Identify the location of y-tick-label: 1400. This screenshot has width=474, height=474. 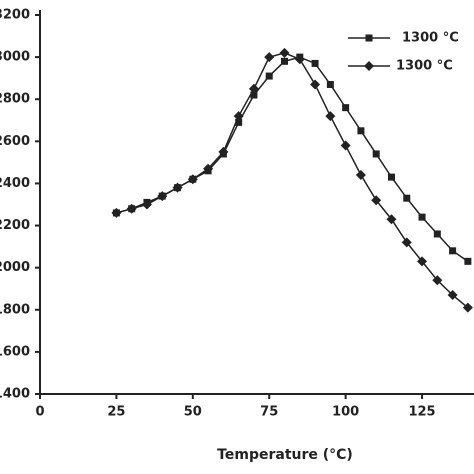
(15, 394).